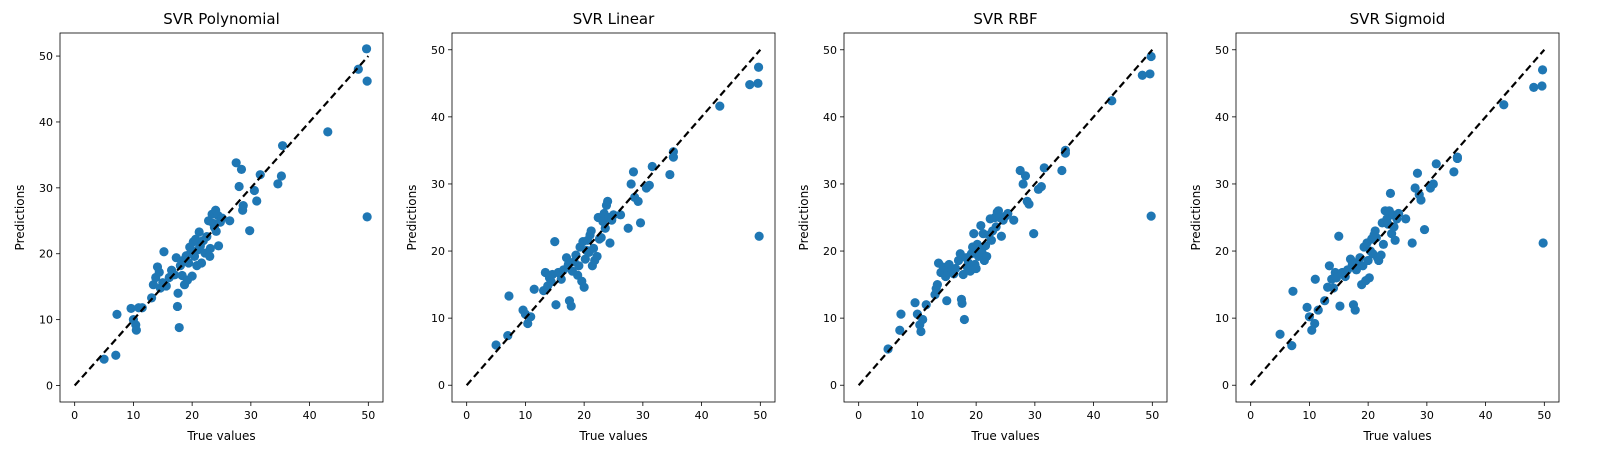 Image resolution: width=1616 pixels, height=470 pixels. Describe the element at coordinates (46, 56) in the screenshot. I see `y-tick-label: 50` at that location.